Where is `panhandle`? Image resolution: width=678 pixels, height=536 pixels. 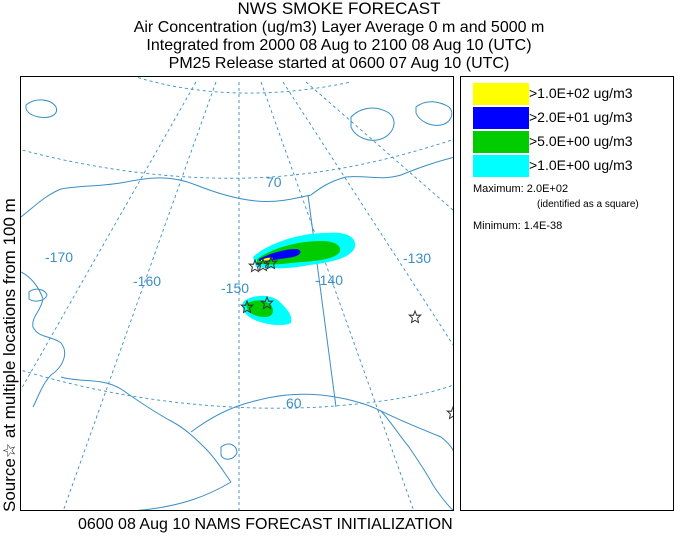
panhandle is located at coordinates (416, 460).